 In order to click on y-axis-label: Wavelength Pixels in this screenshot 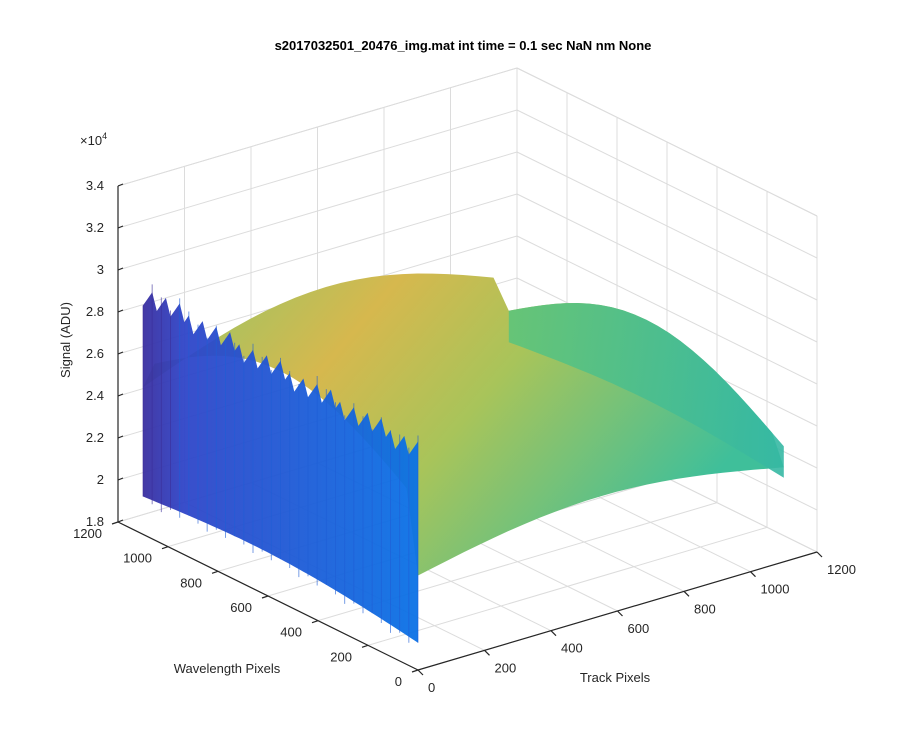, I will do `click(227, 668)`.